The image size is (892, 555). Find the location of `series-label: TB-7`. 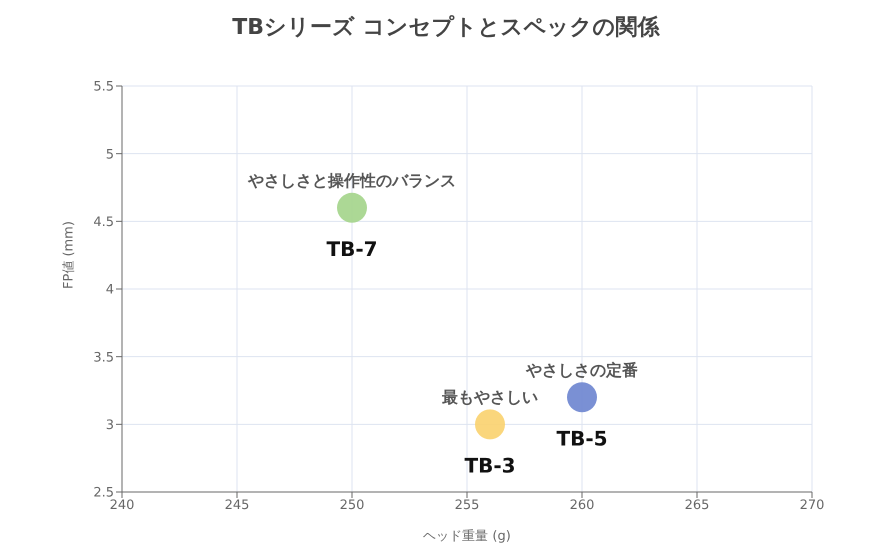

series-label: TB-7 is located at coordinates (352, 248).